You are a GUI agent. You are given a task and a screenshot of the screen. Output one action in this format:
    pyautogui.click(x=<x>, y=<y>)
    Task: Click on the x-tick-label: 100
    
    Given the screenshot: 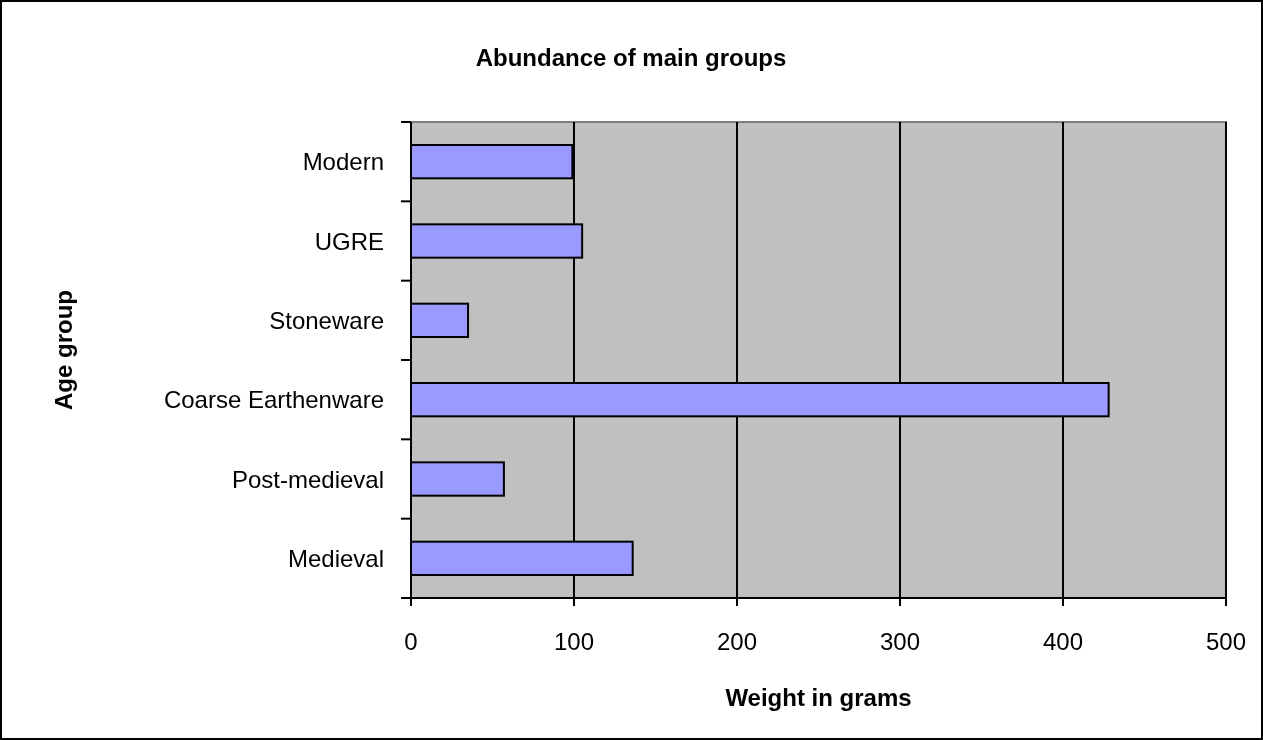 What is the action you would take?
    pyautogui.click(x=574, y=641)
    